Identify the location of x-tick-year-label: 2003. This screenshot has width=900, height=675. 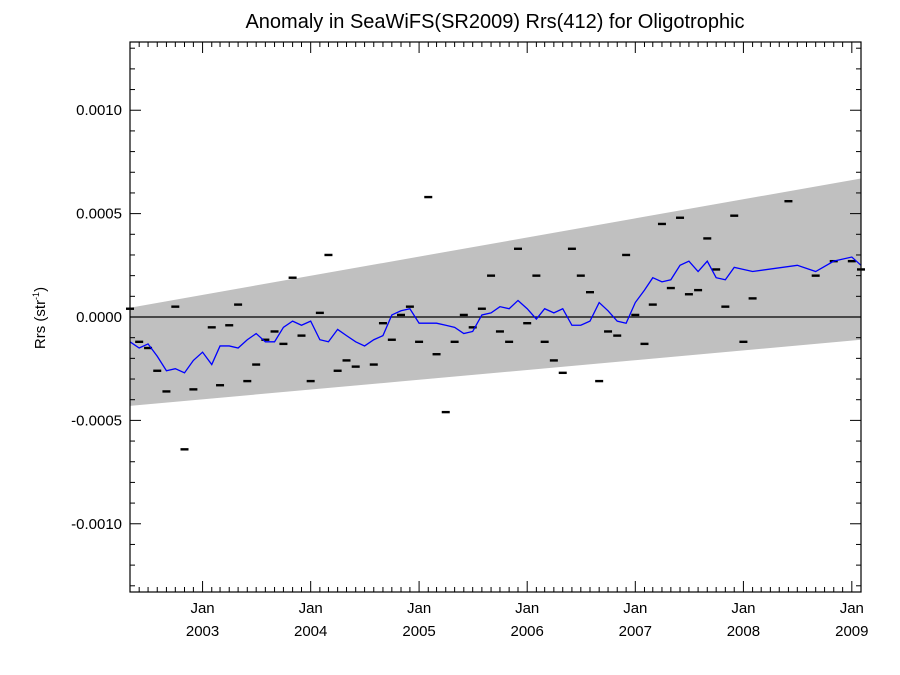
(202, 631).